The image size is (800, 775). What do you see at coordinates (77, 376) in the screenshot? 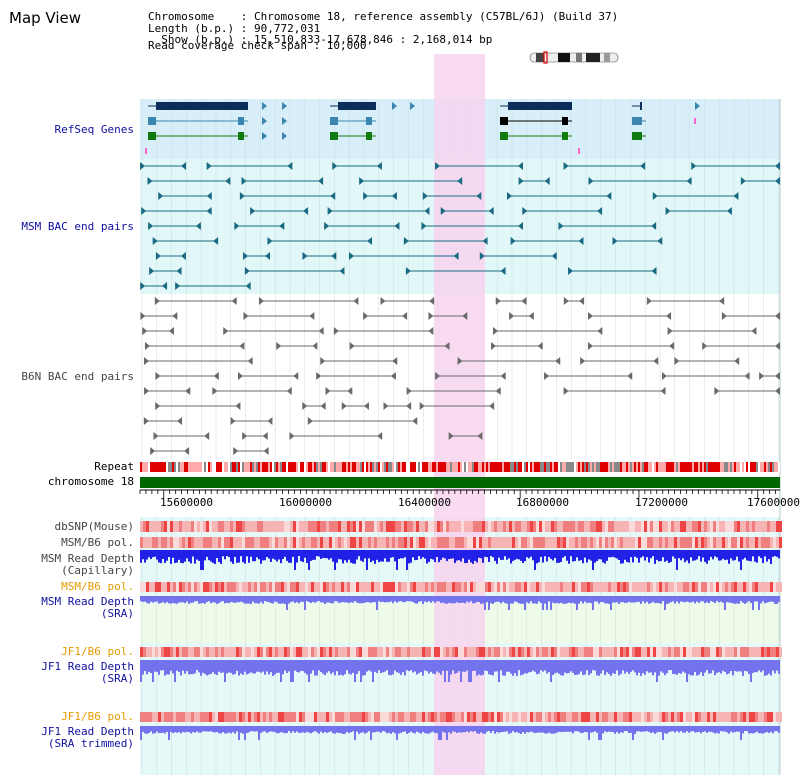
I see `b6n-bac-track-label: B6N BAC end pairs` at bounding box center [77, 376].